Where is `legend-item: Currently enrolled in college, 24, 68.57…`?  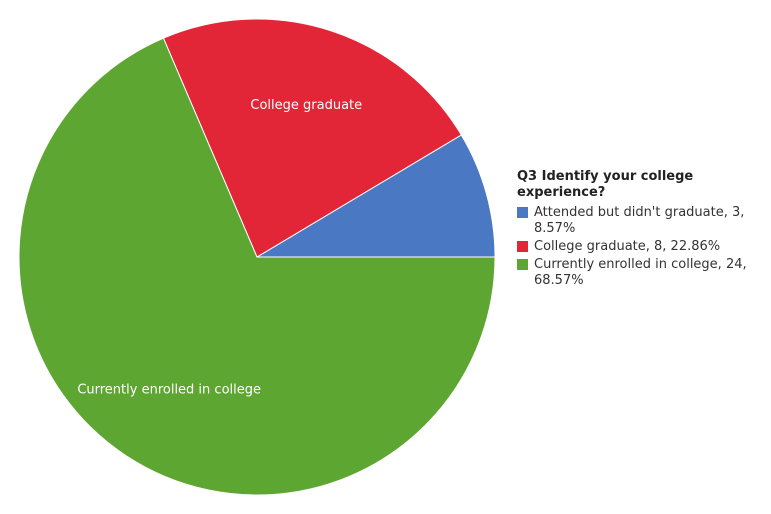 legend-item: Currently enrolled in college, 24, 68.57… is located at coordinates (642, 273).